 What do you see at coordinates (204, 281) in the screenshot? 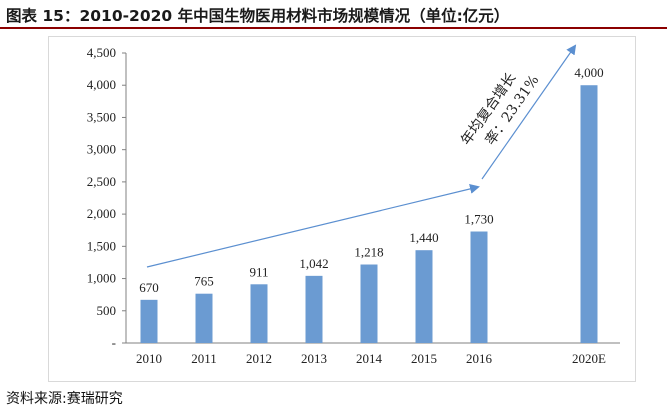
I see `data-label: 765` at bounding box center [204, 281].